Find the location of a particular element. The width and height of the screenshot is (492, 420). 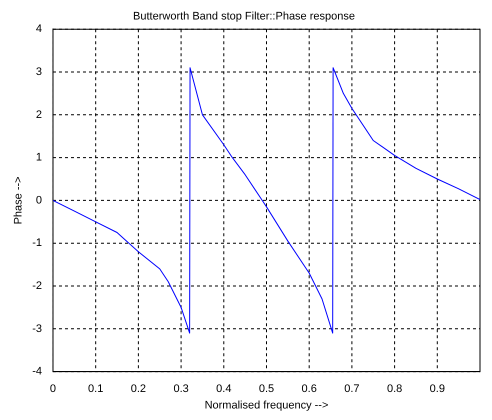

y-tick-label: 3 is located at coordinates (39, 72).